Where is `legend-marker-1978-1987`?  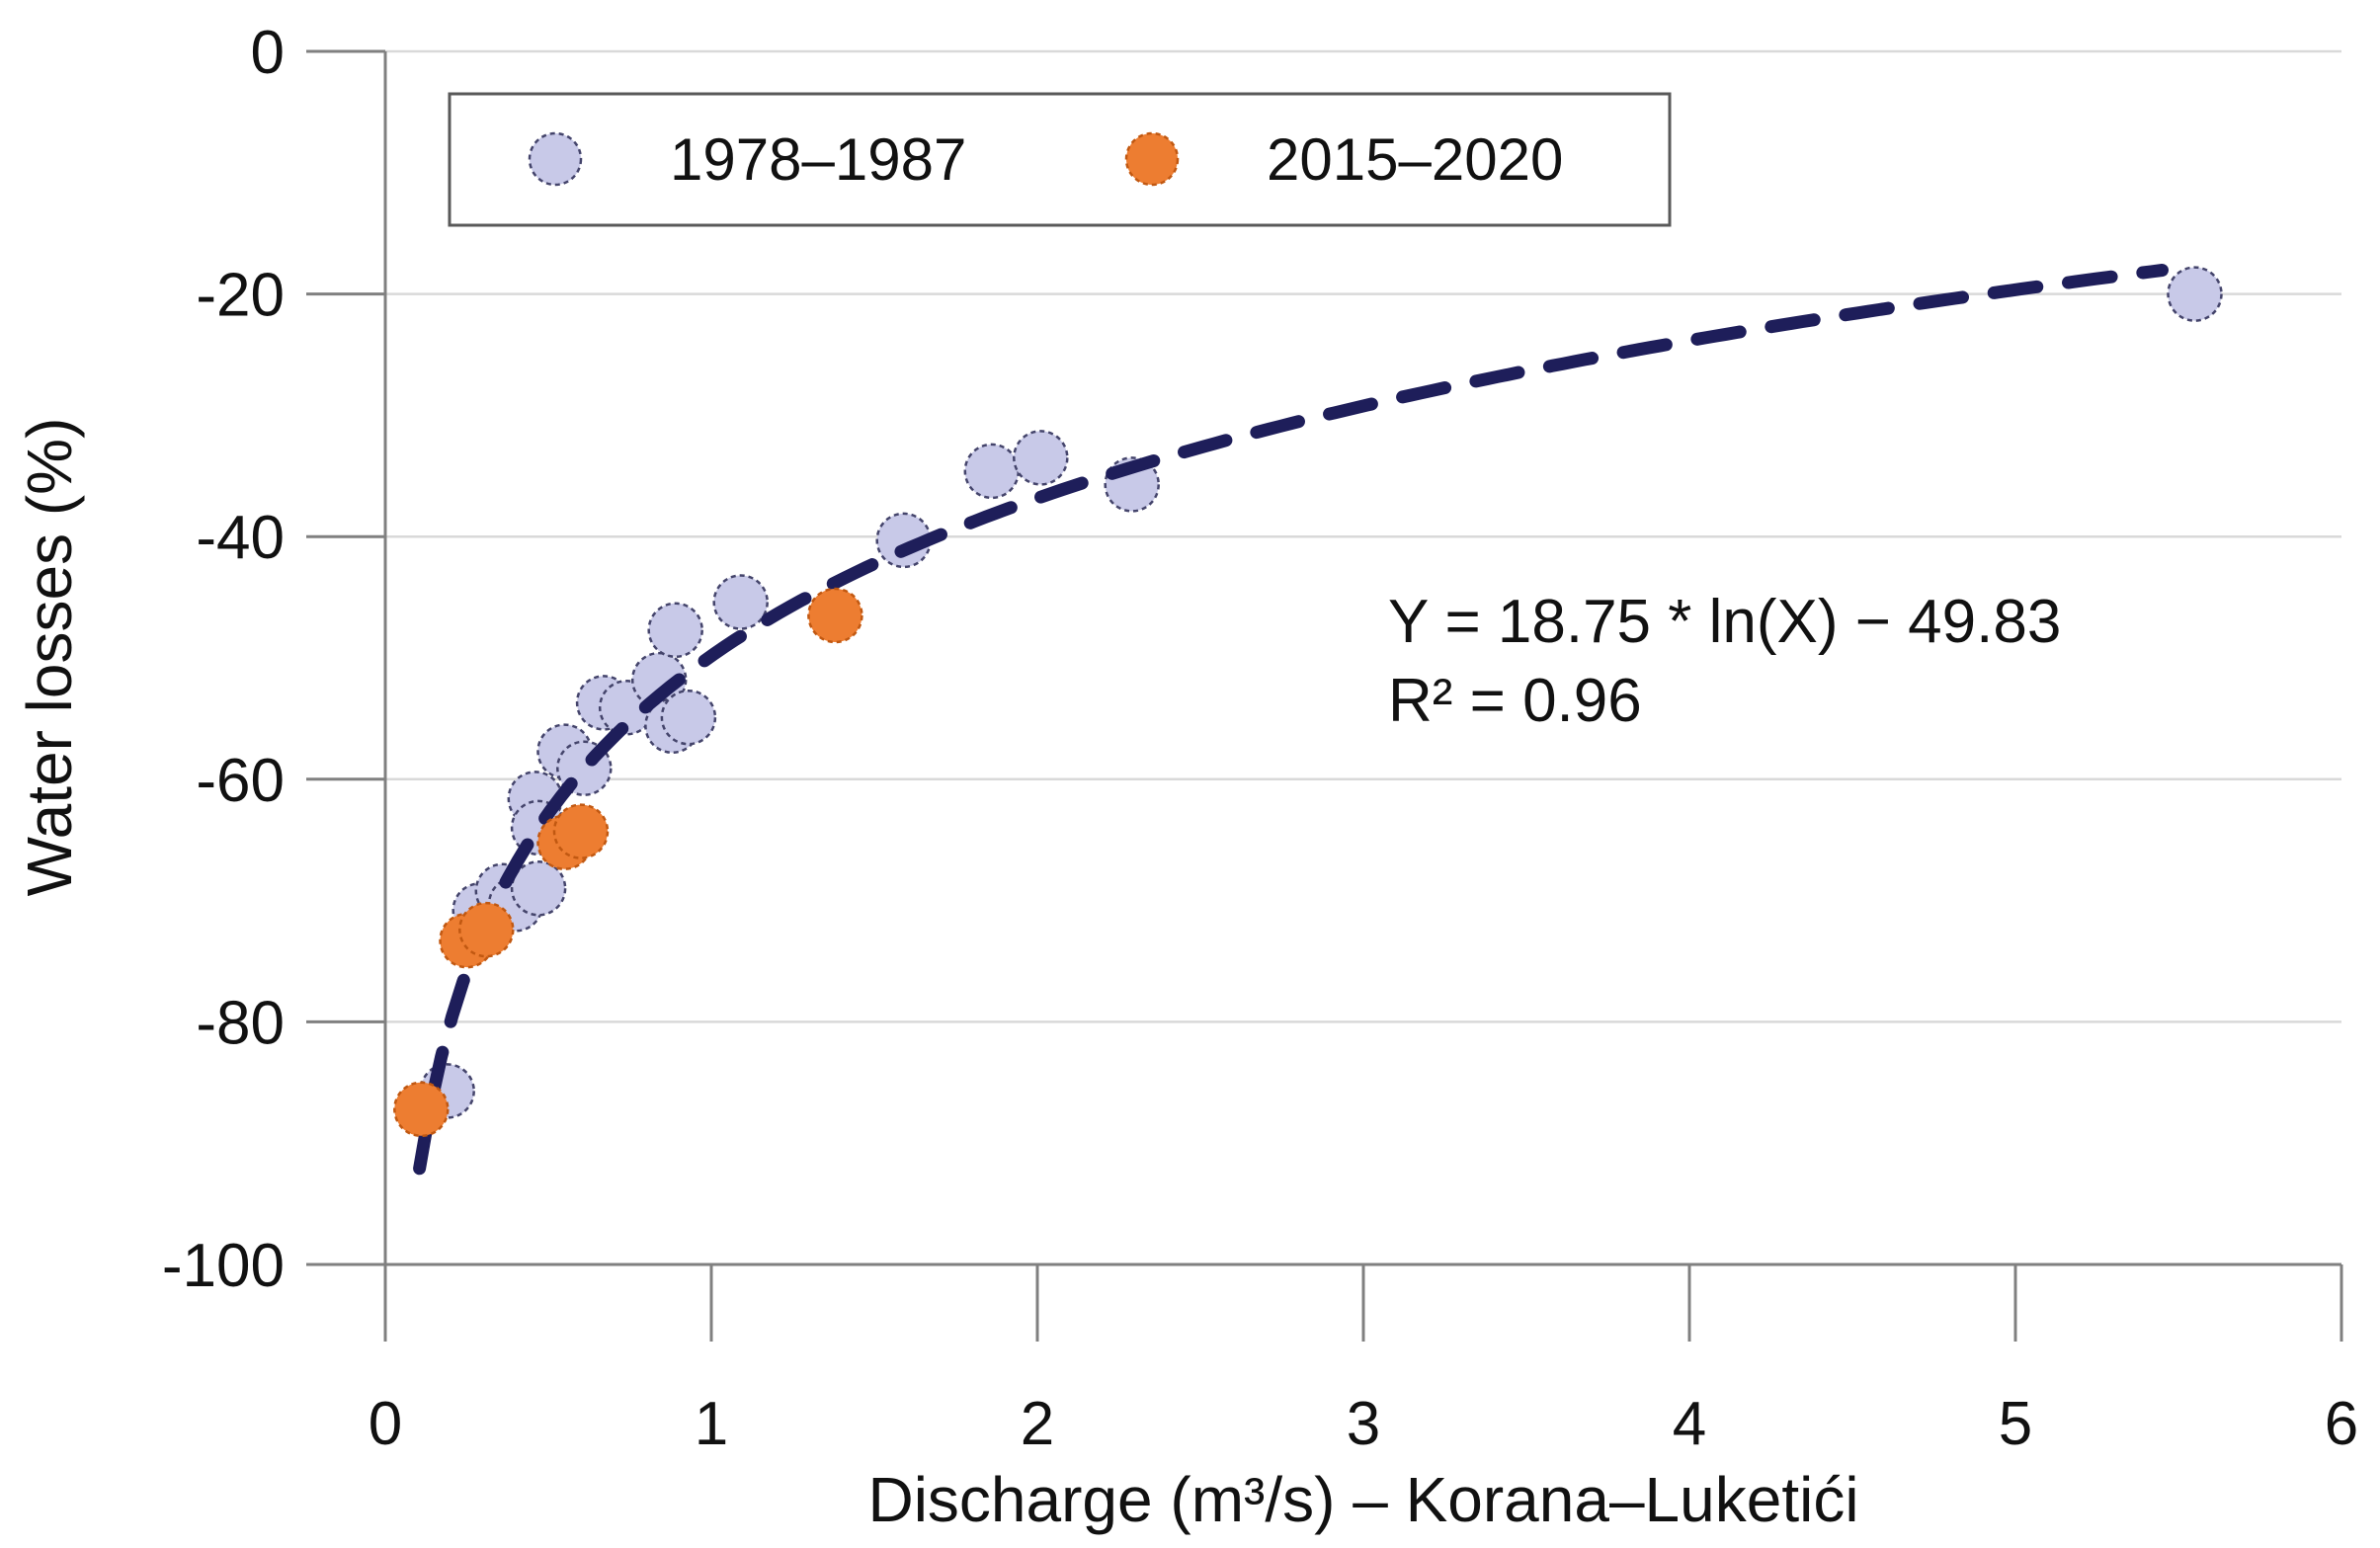 legend-marker-1978-1987 is located at coordinates (555, 159).